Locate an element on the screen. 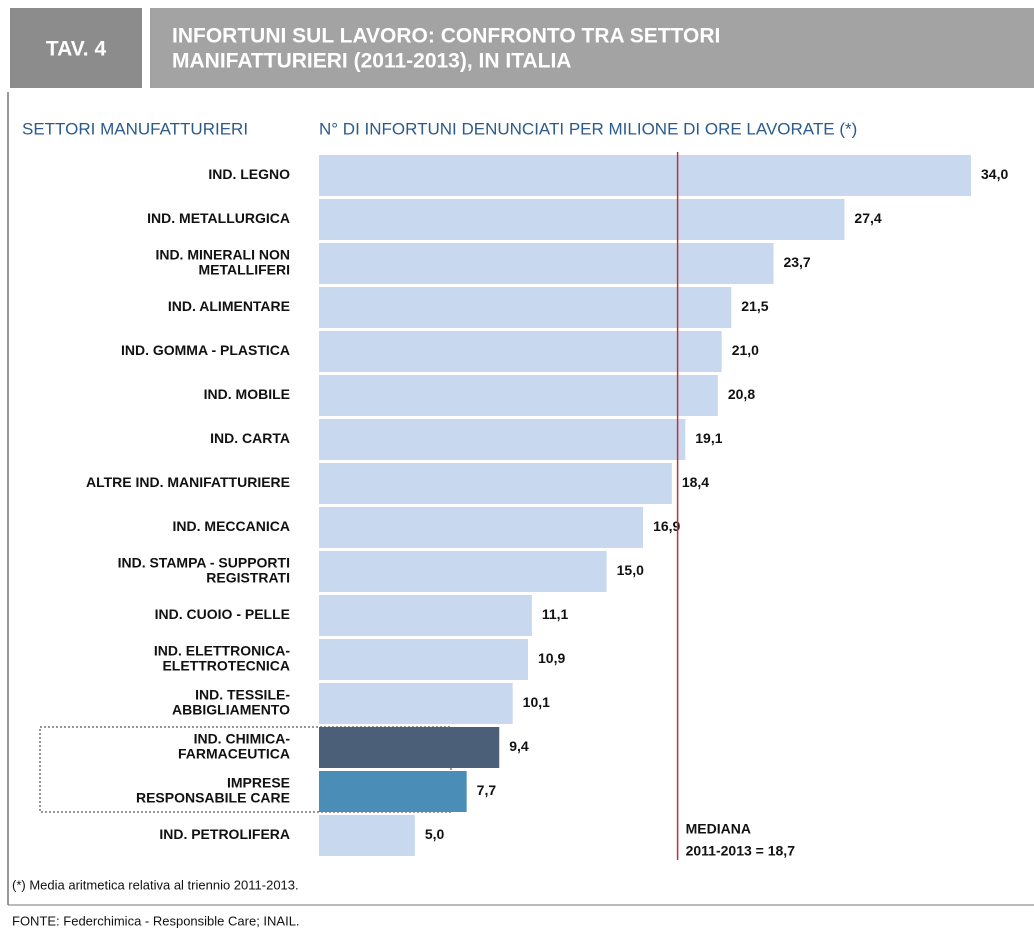 The width and height of the screenshot is (1034, 934). value-label: 21,0 is located at coordinates (745, 350).